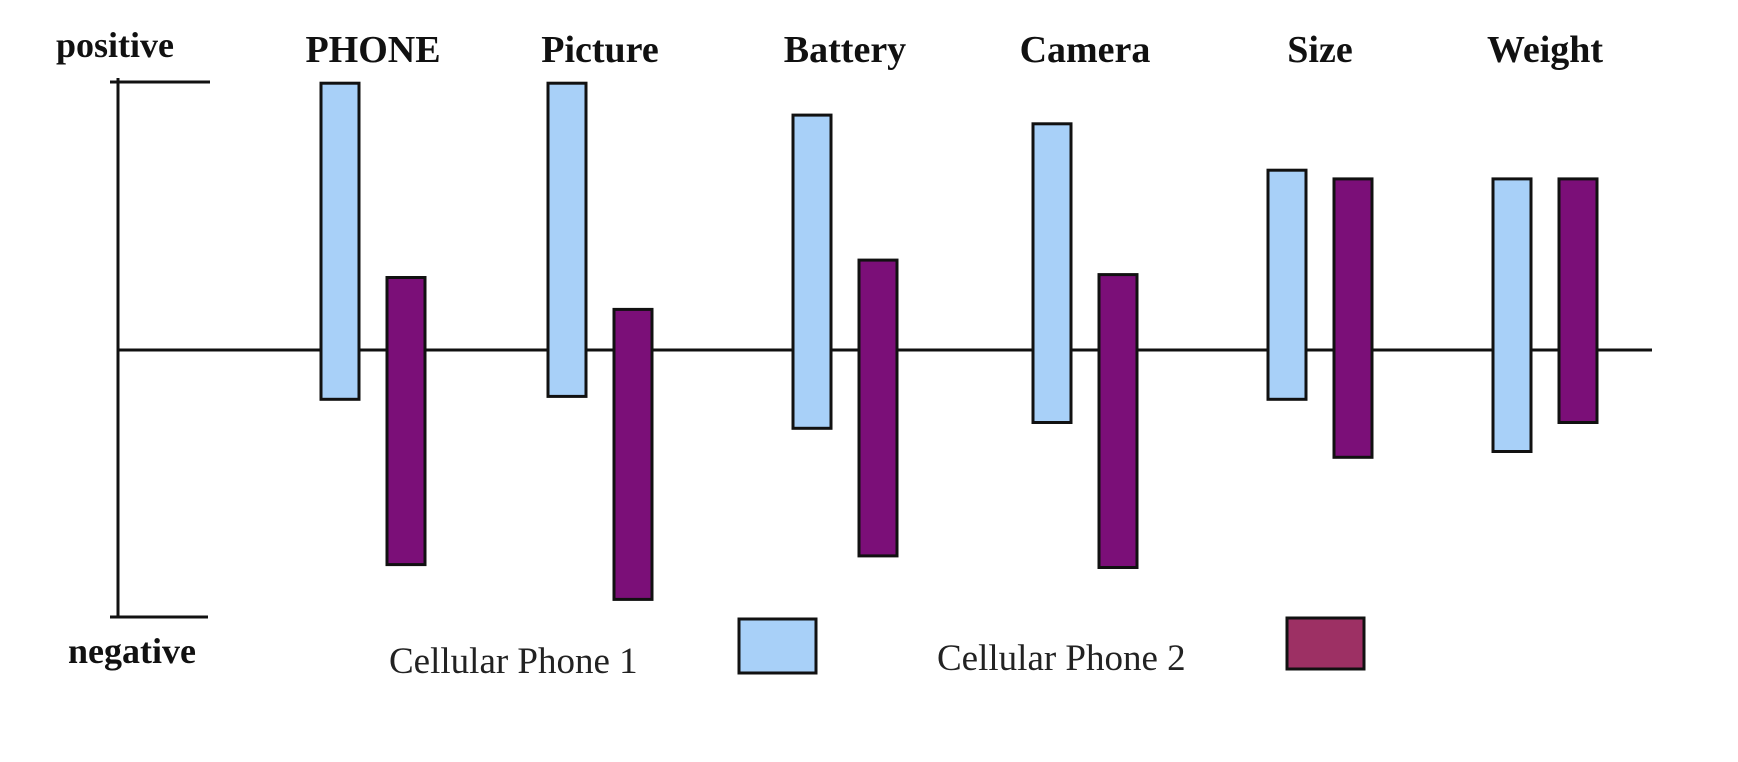  What do you see at coordinates (633, 454) in the screenshot?
I see `bar-series-2-picture` at bounding box center [633, 454].